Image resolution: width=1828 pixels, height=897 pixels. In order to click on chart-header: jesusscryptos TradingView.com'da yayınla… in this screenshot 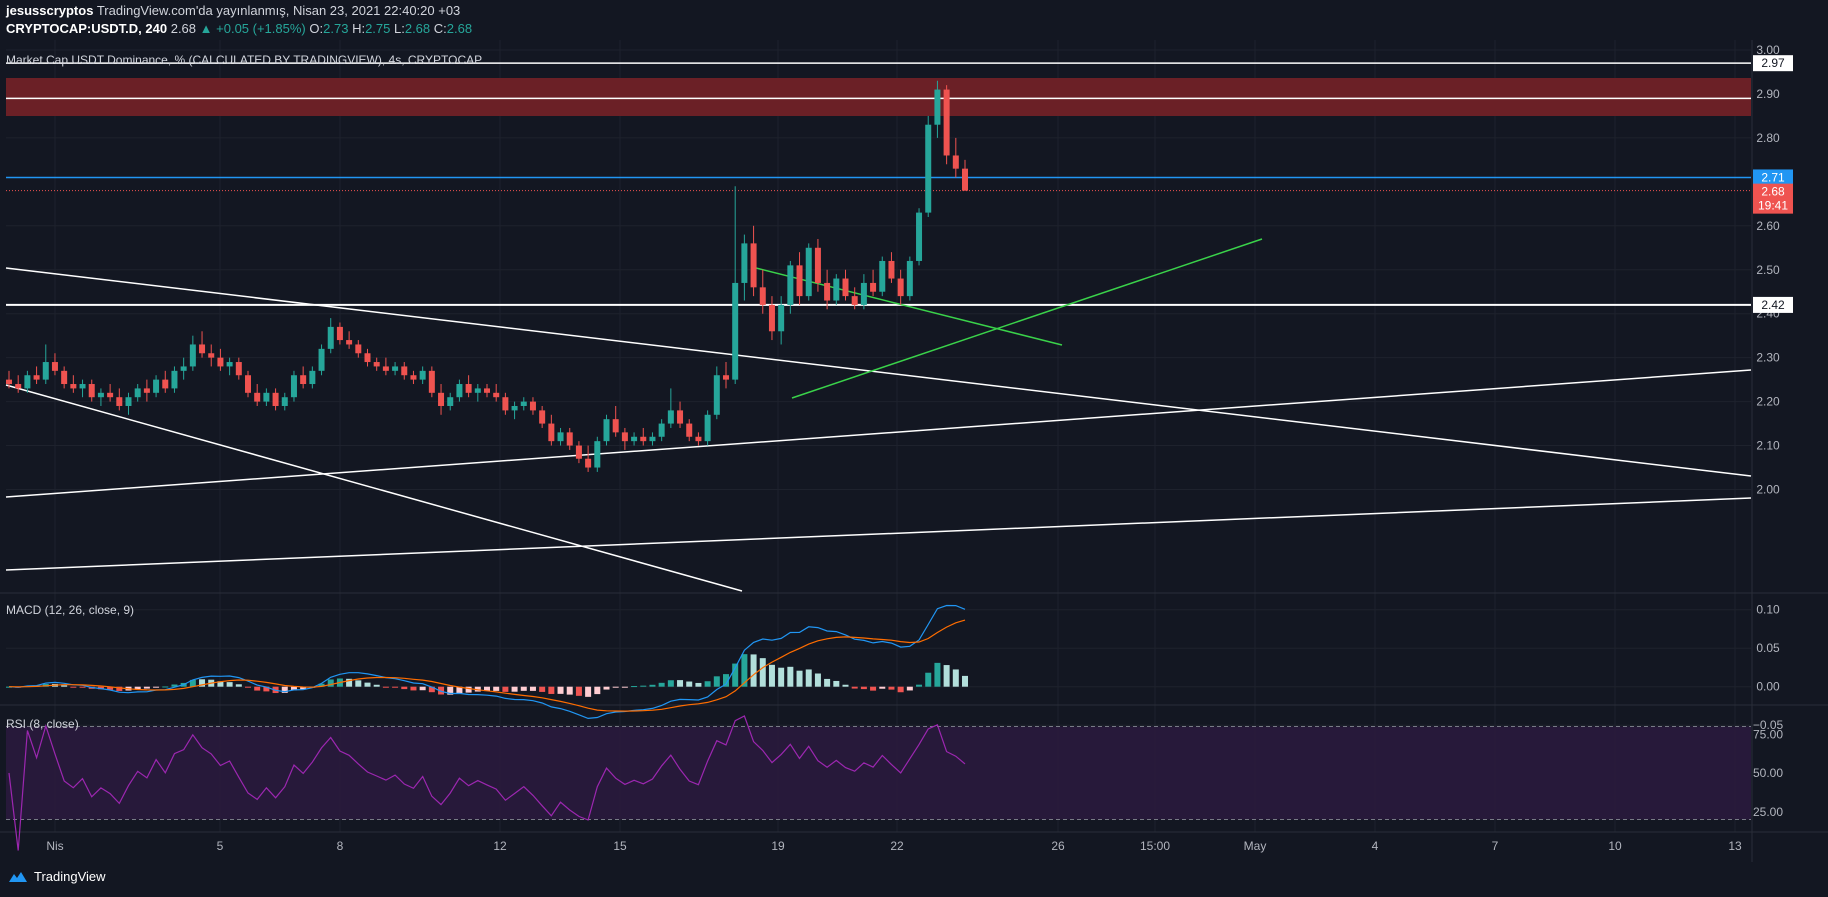, I will do `click(914, 20)`.